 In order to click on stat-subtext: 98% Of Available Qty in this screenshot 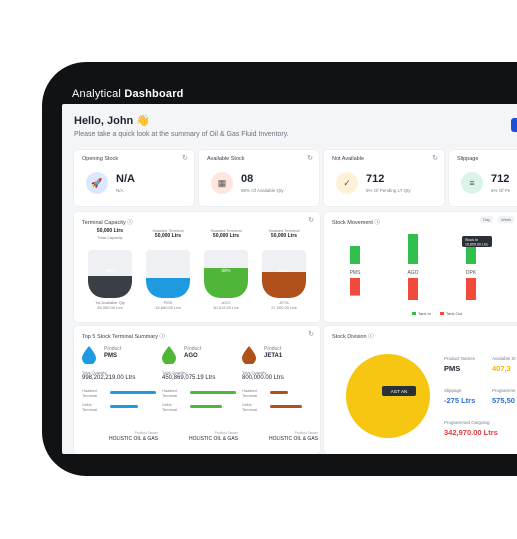, I will do `click(262, 190)`.